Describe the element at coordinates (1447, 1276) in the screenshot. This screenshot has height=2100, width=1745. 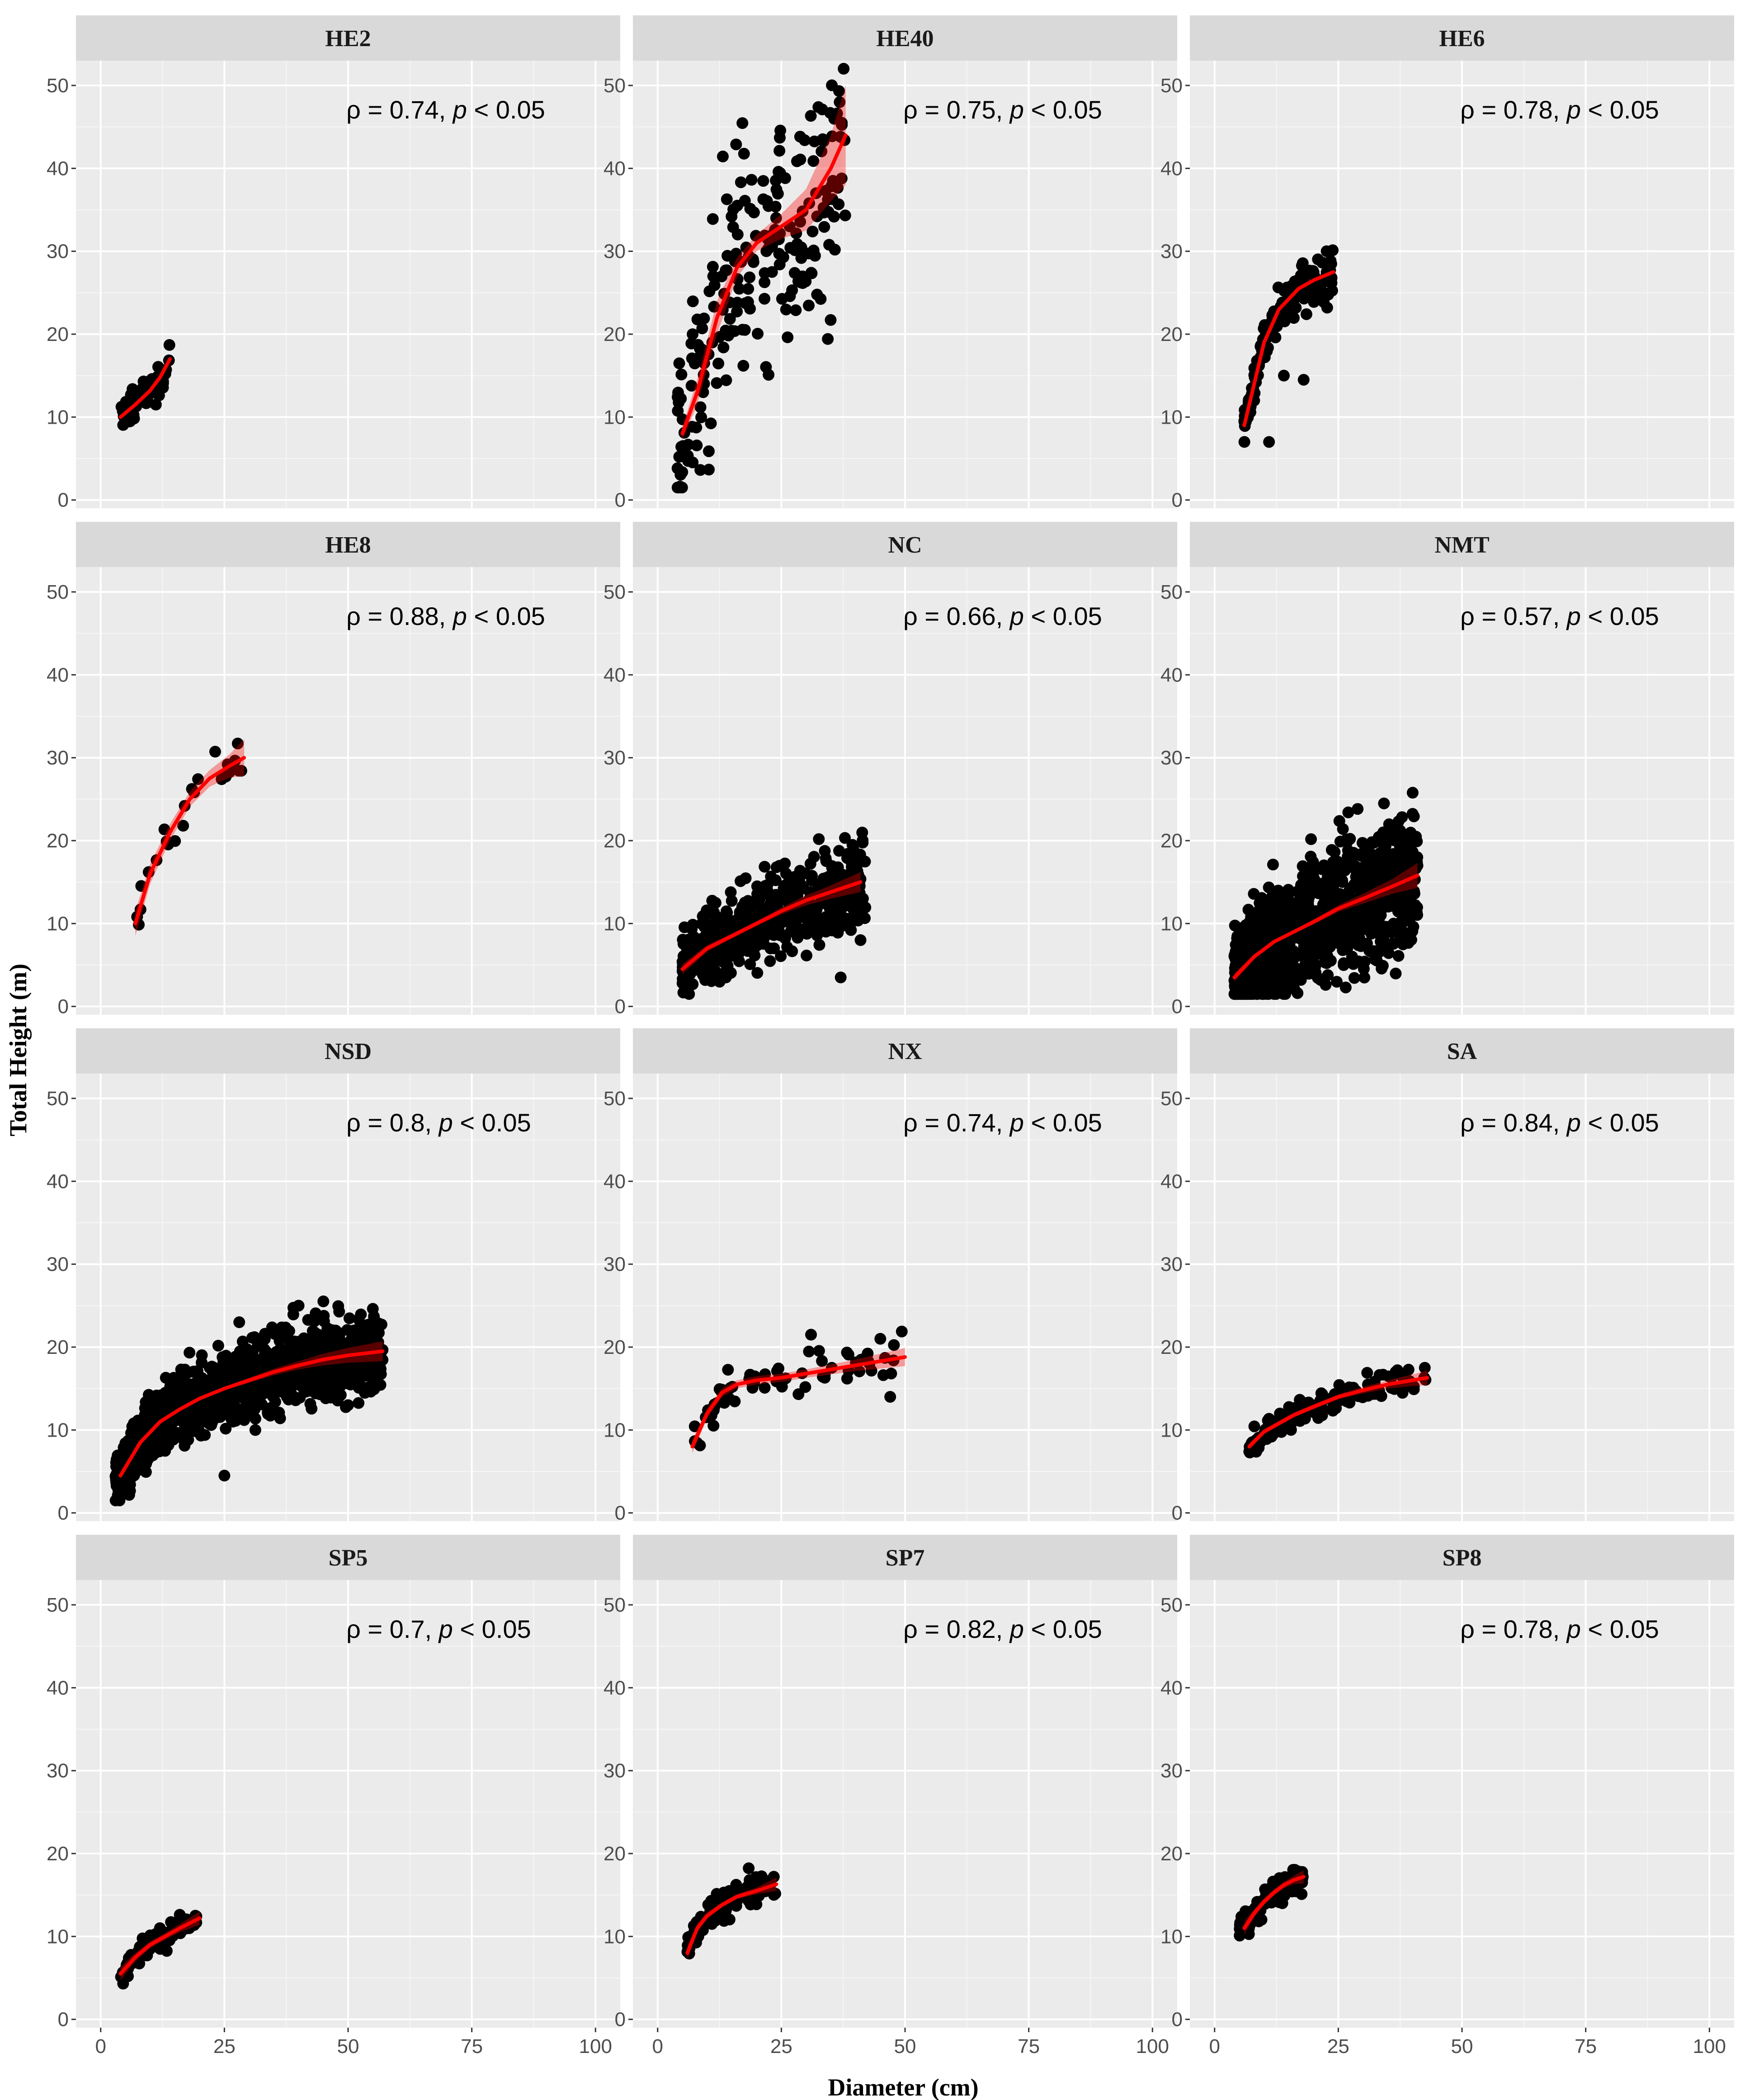
I see `panel-sa: SA 0 10 20 30 40 50 ρ = 0.84, p < 0.05` at that location.